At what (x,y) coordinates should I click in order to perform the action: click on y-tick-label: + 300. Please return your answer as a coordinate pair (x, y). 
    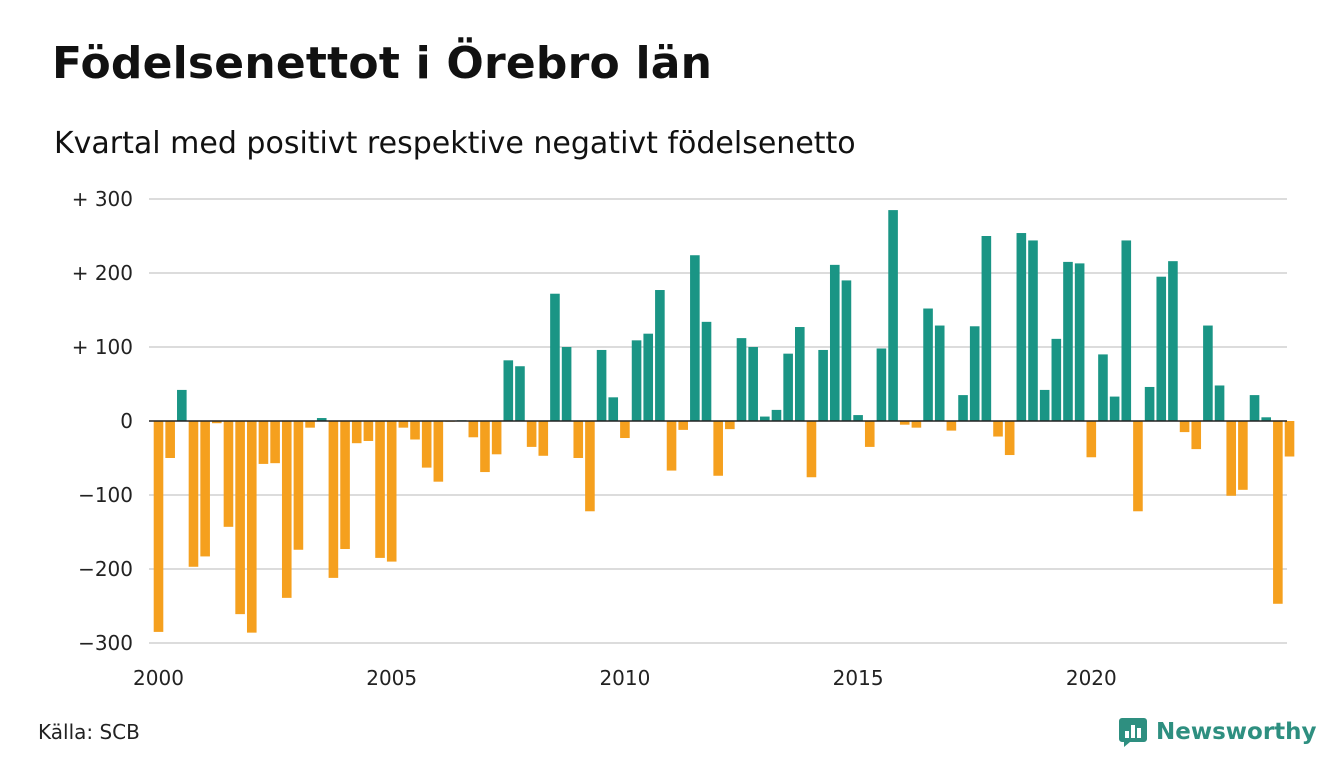
    Looking at the image, I should click on (102, 199).